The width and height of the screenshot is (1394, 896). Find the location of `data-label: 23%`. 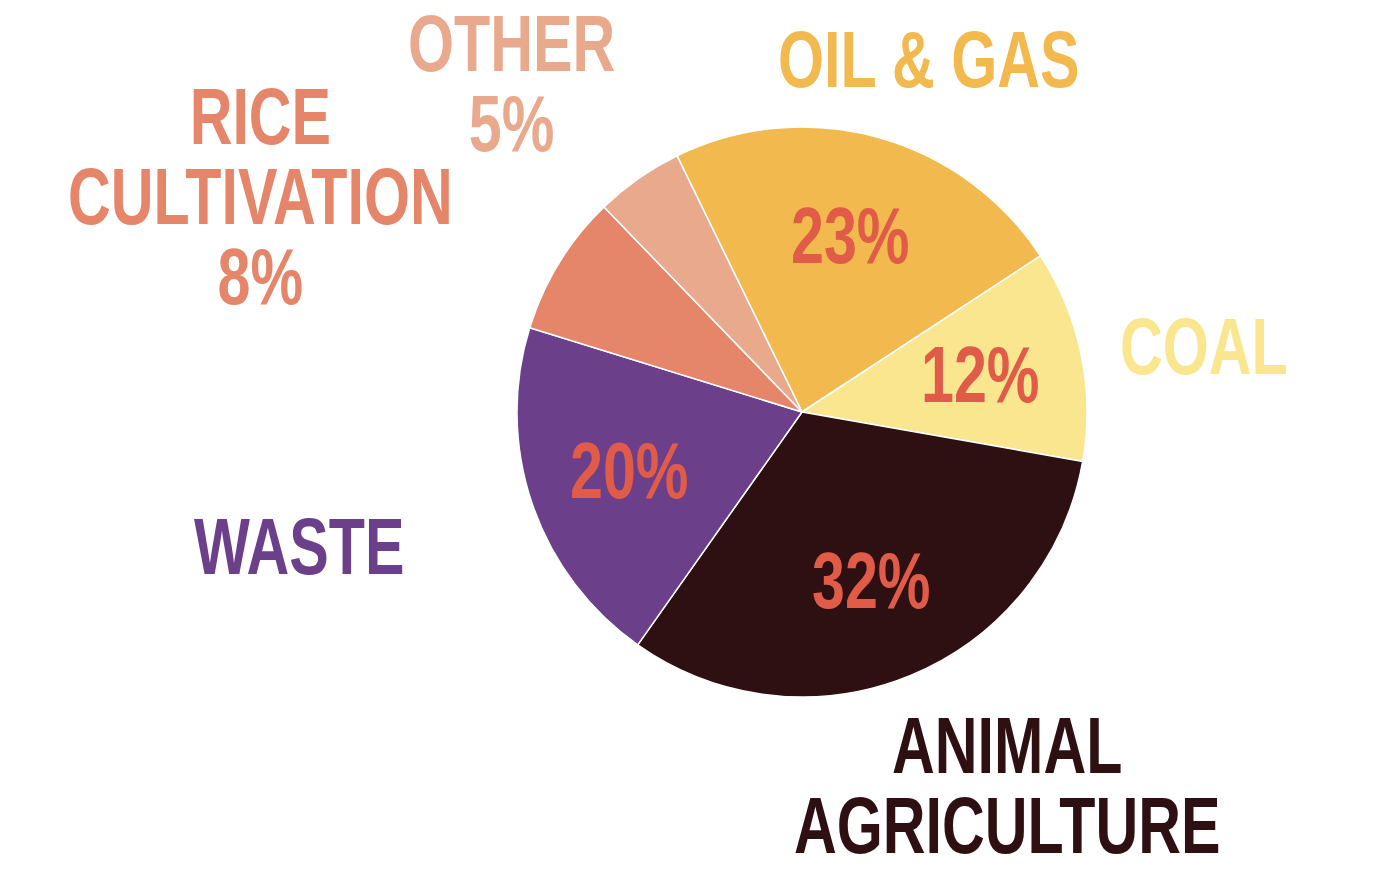

data-label: 23% is located at coordinates (850, 236).